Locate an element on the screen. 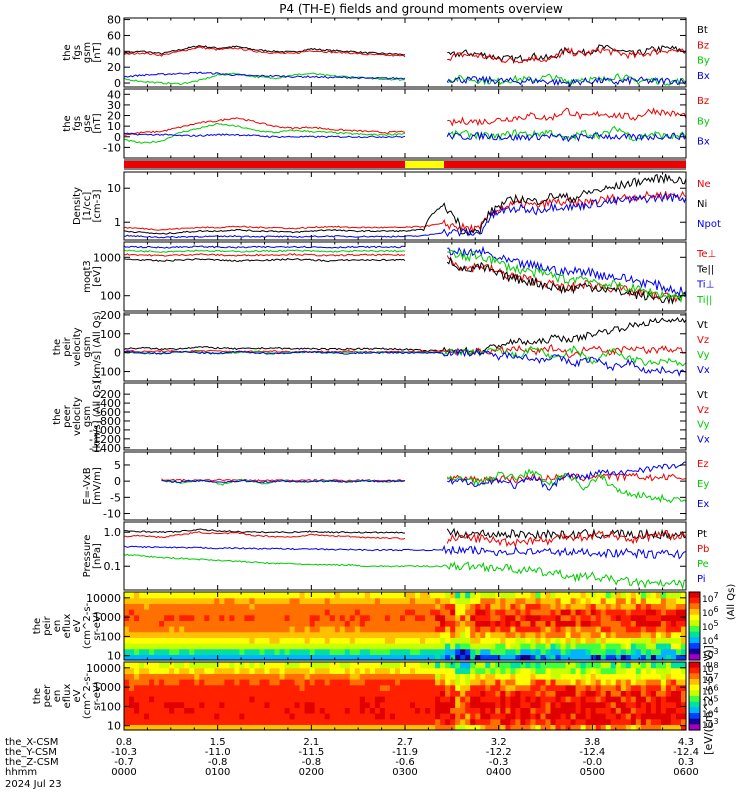 The height and width of the screenshot is (800, 750). ylabel-temperature: [eV] is located at coordinates (97, 276).